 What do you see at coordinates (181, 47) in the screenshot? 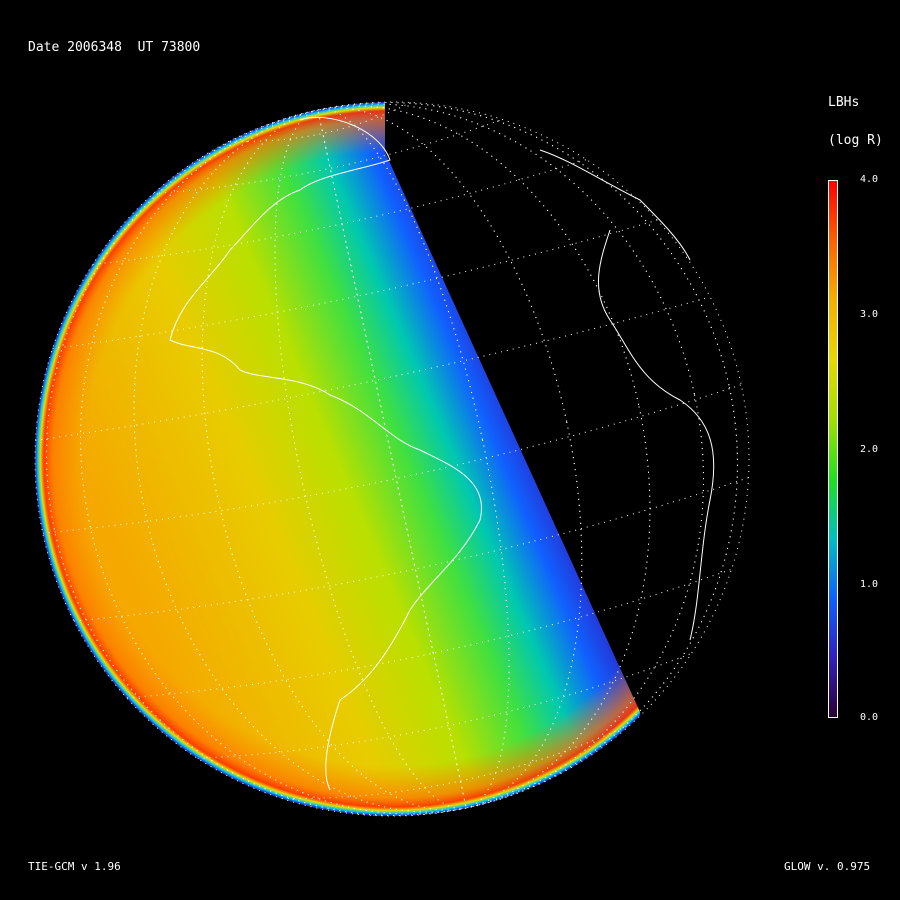
I see `ut-value: 73800` at bounding box center [181, 47].